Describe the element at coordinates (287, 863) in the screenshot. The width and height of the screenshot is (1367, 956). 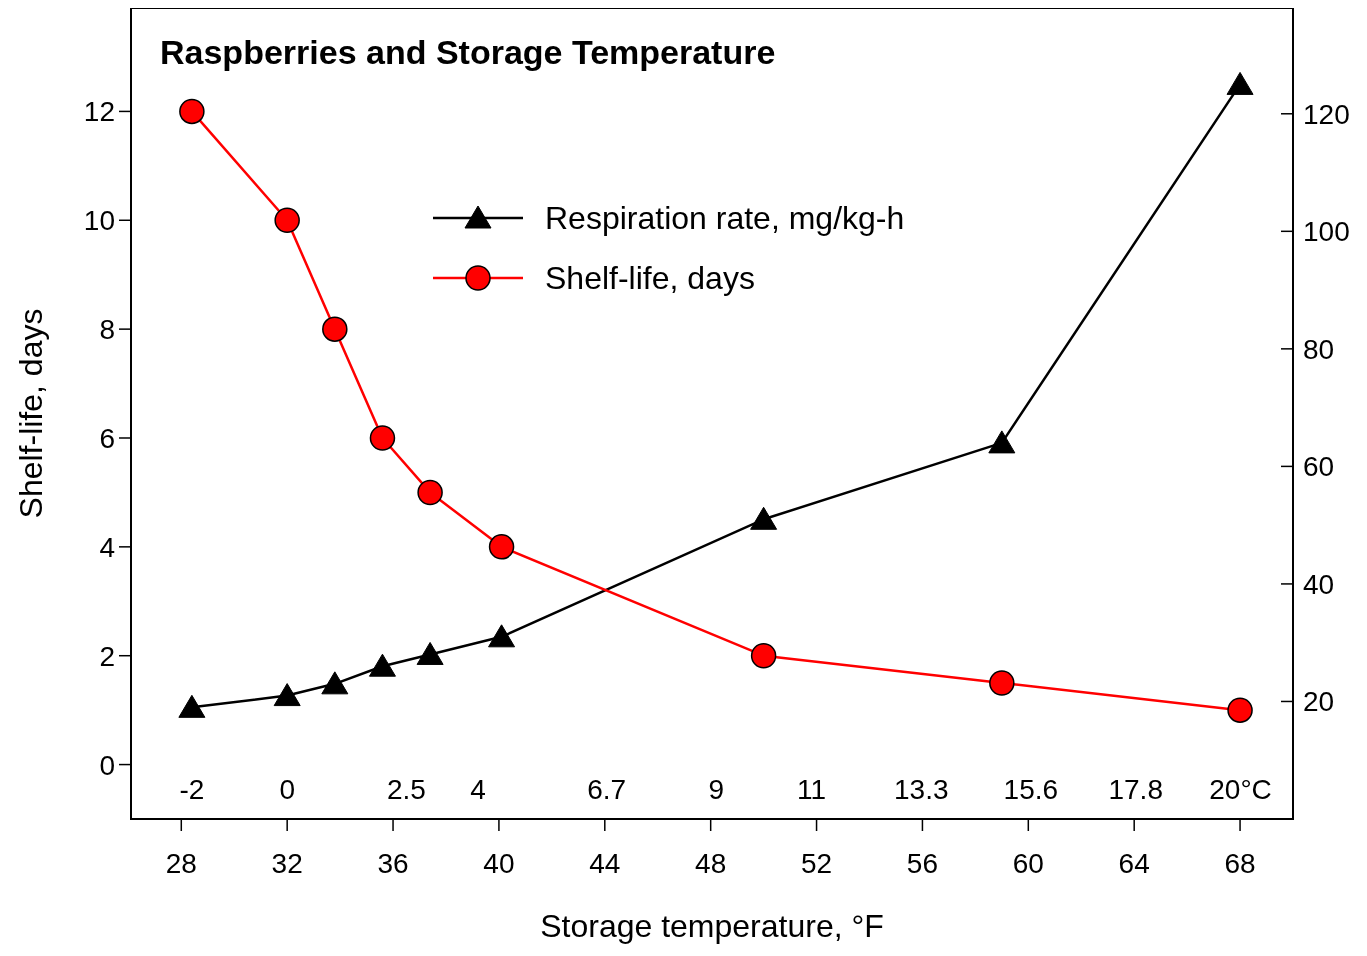
I see `x-tick-label: 32` at that location.